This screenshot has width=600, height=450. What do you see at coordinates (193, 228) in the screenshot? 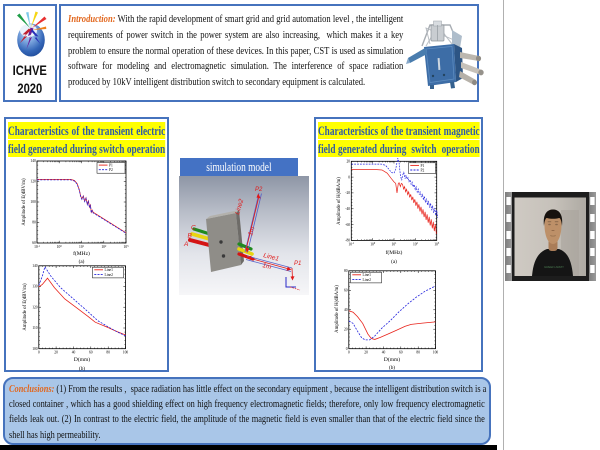
I see `svg-text: C` at bounding box center [193, 228].